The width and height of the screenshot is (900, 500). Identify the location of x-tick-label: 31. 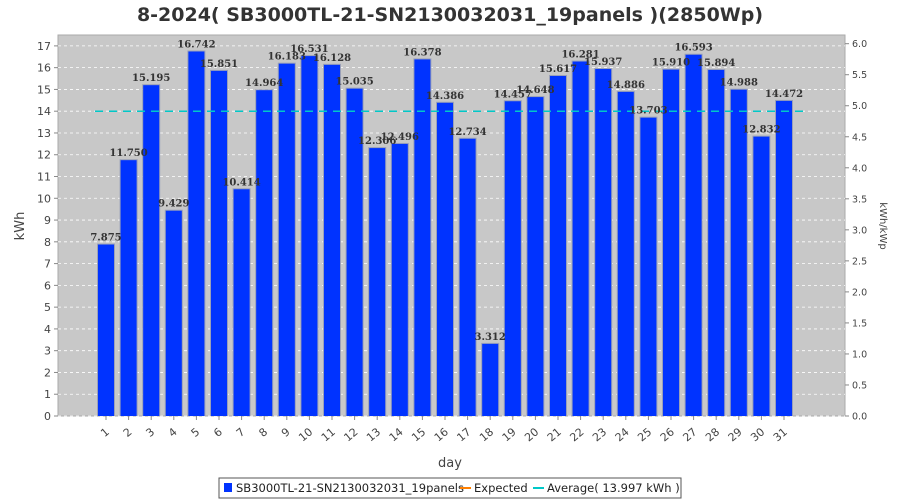
(780, 434).